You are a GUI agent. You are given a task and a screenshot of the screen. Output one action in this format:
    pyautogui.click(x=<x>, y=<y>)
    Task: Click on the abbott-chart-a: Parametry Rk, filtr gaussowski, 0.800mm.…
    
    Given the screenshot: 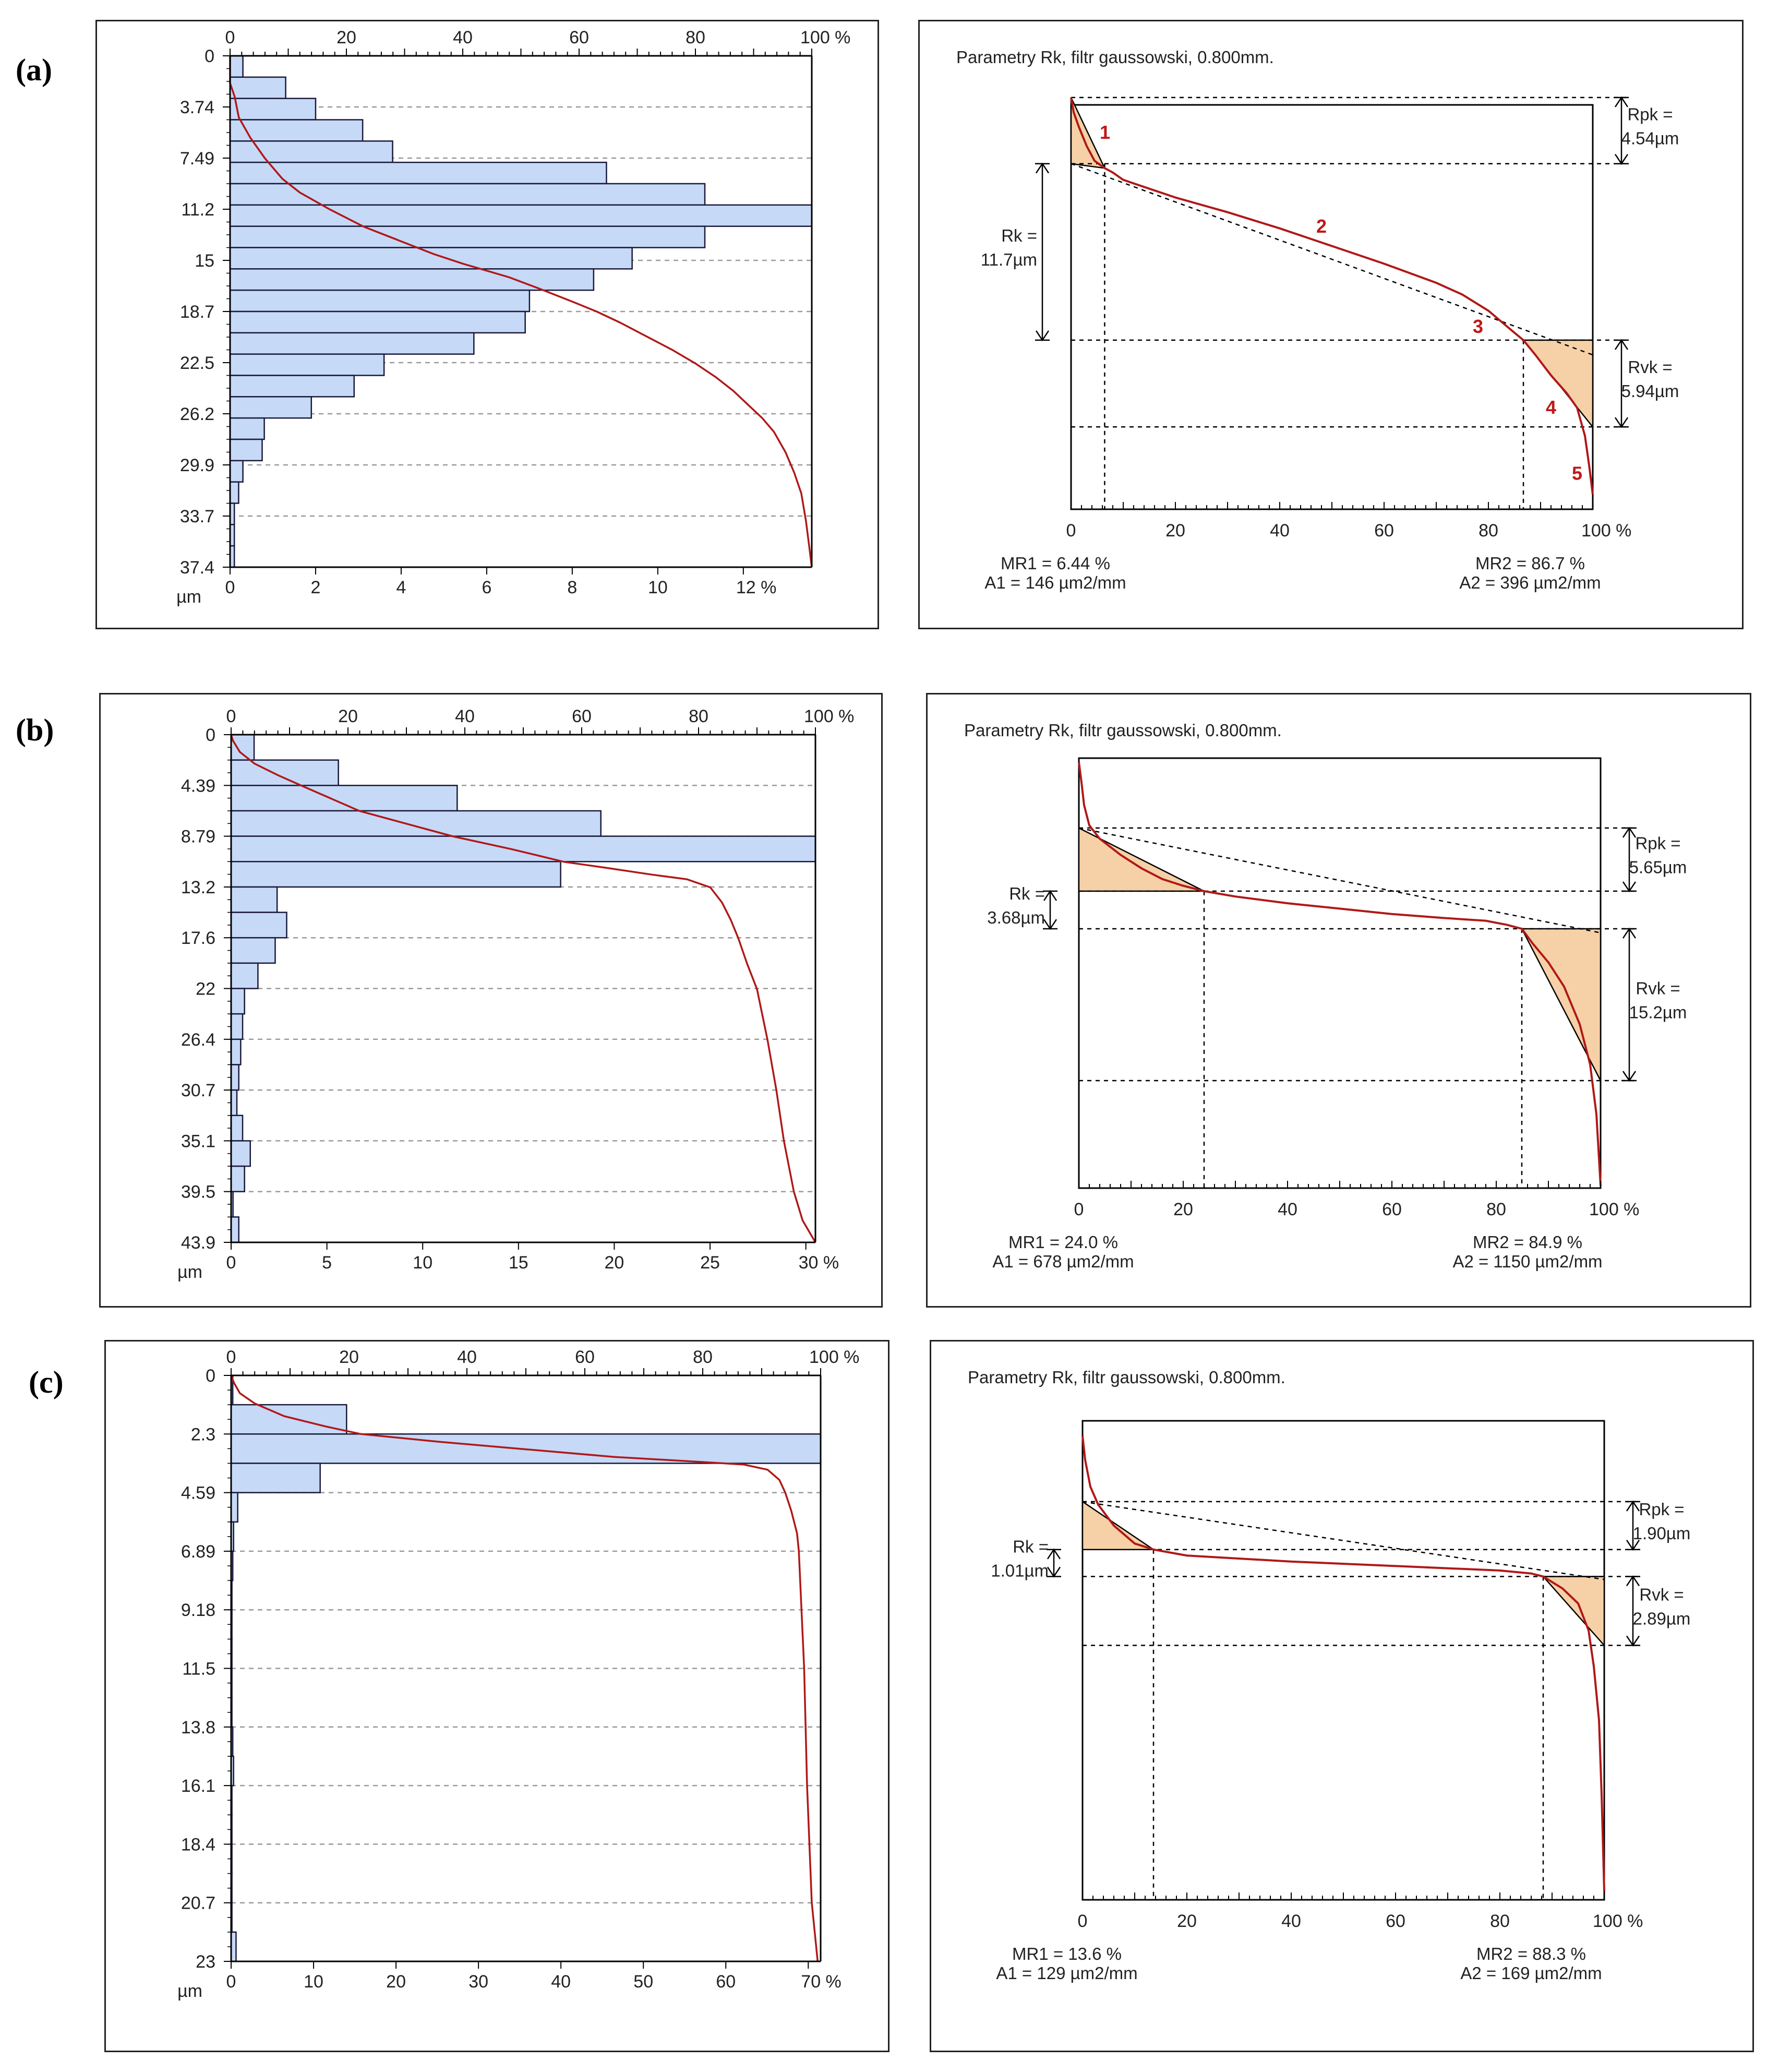 What is the action you would take?
    pyautogui.click(x=1317, y=319)
    